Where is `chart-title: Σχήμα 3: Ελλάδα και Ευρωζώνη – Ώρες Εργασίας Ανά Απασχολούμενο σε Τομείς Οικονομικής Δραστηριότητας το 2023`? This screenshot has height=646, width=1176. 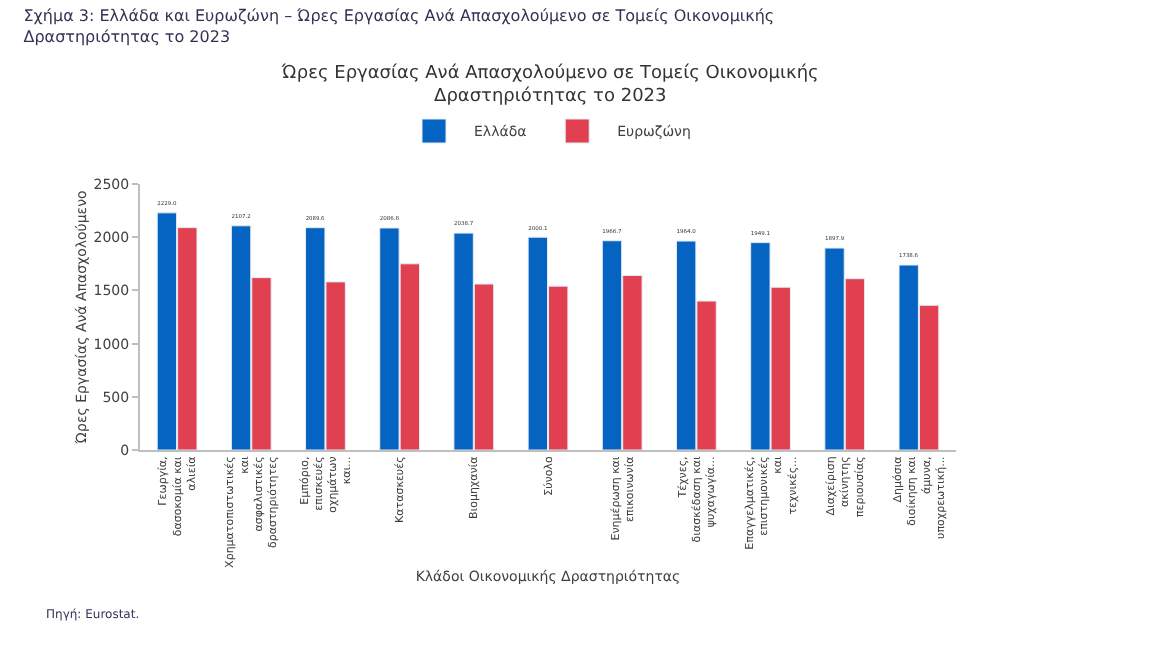 chart-title: Σχήμα 3: Ελλάδα και Ευρωζώνη – Ώρες Εργασίας Ανά Απασχολούμενο σε Τομείς Οικονομικής Δραστηριότητας το 2023 is located at coordinates (399, 26).